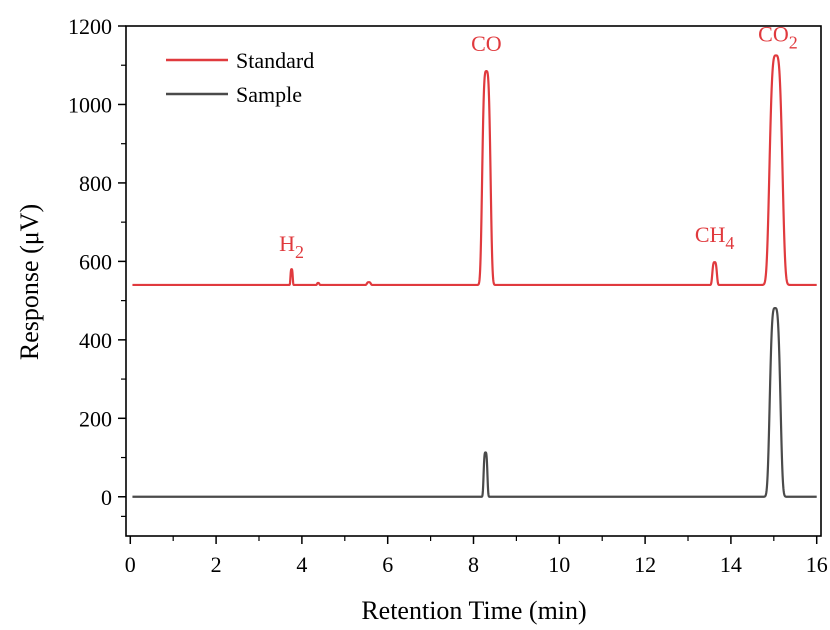 The image size is (830, 630). Describe the element at coordinates (645, 564) in the screenshot. I see `x-tick-label: 12` at that location.